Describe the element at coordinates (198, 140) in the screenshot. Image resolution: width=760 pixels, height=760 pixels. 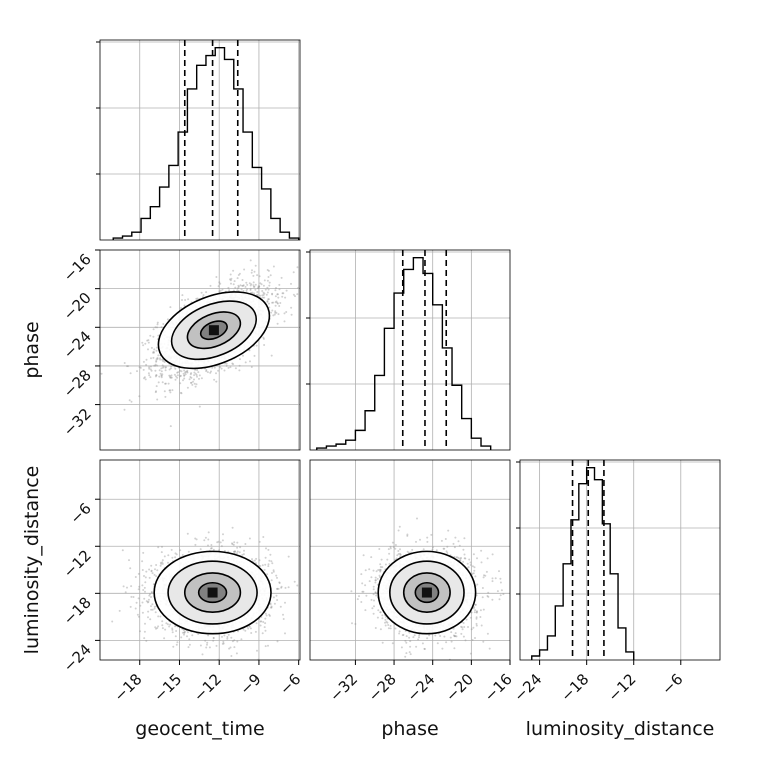
I see `hist-panel-geocent_time` at that location.